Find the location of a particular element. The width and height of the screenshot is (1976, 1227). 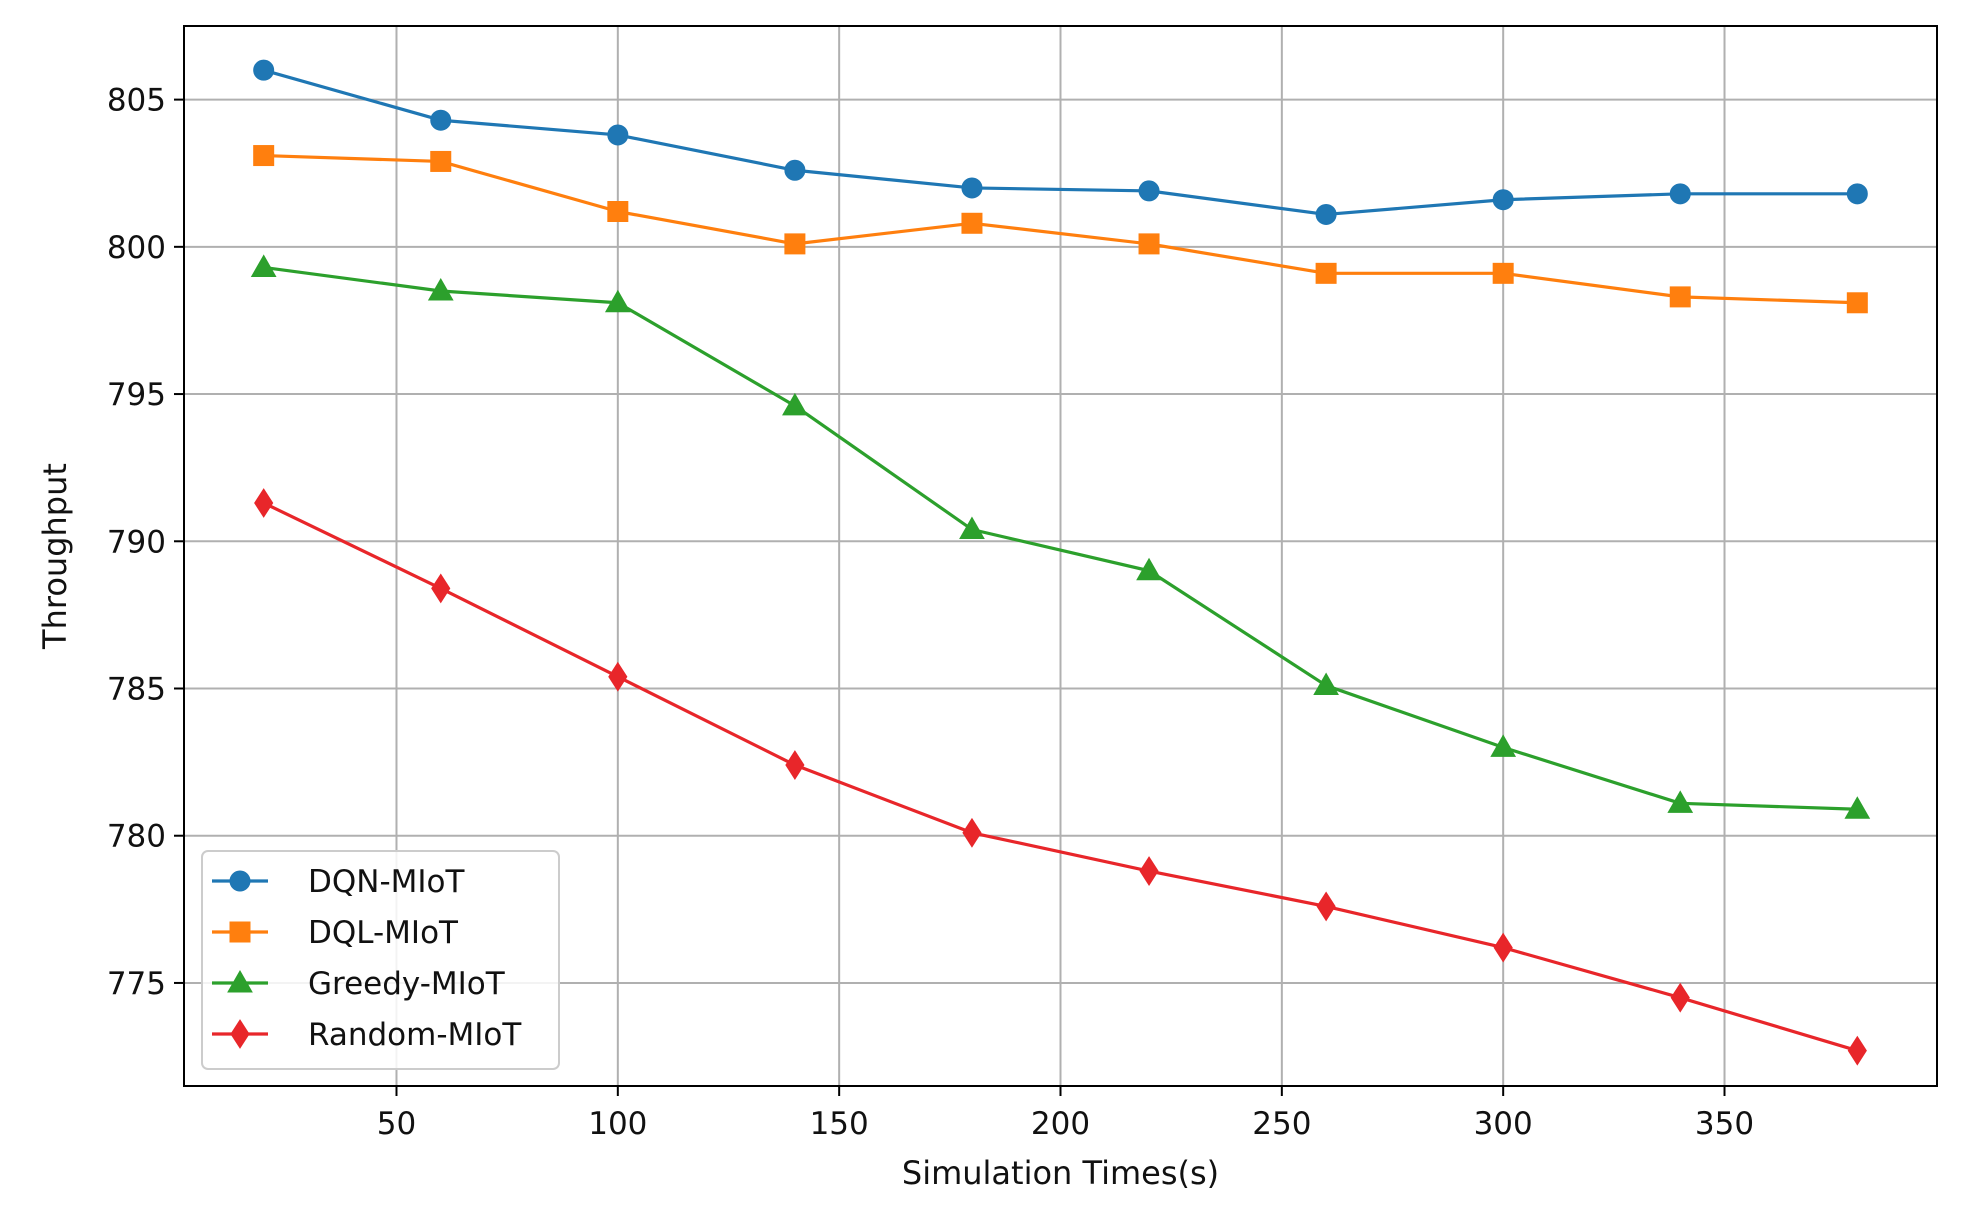

y-tick-label: 790 is located at coordinates (136, 542).